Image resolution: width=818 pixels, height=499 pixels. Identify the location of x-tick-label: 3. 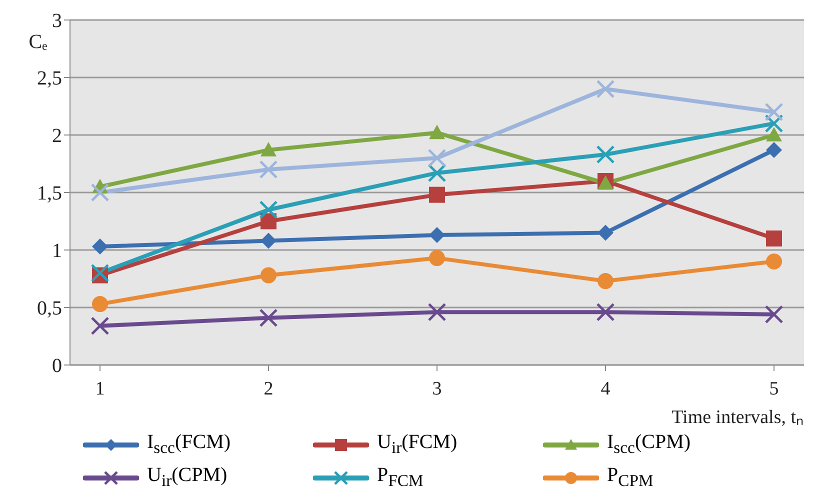
(437, 389).